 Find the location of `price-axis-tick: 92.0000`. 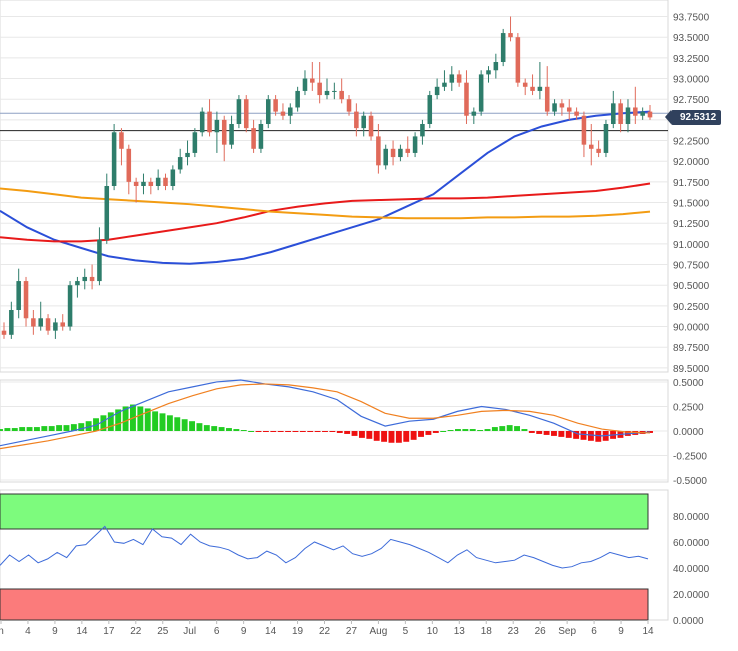

price-axis-tick: 92.0000 is located at coordinates (691, 162).